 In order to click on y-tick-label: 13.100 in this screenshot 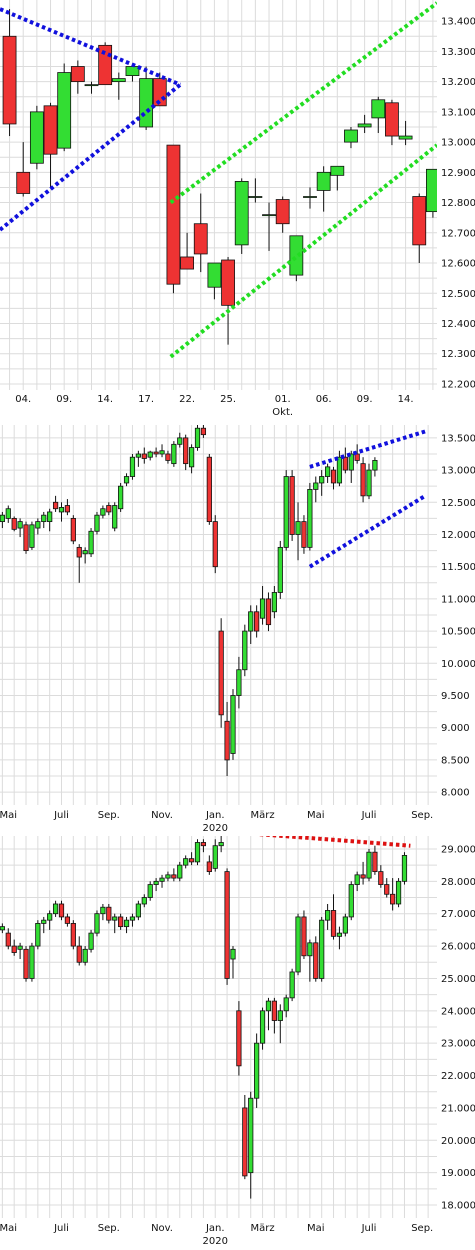, I will do `click(458, 112)`.